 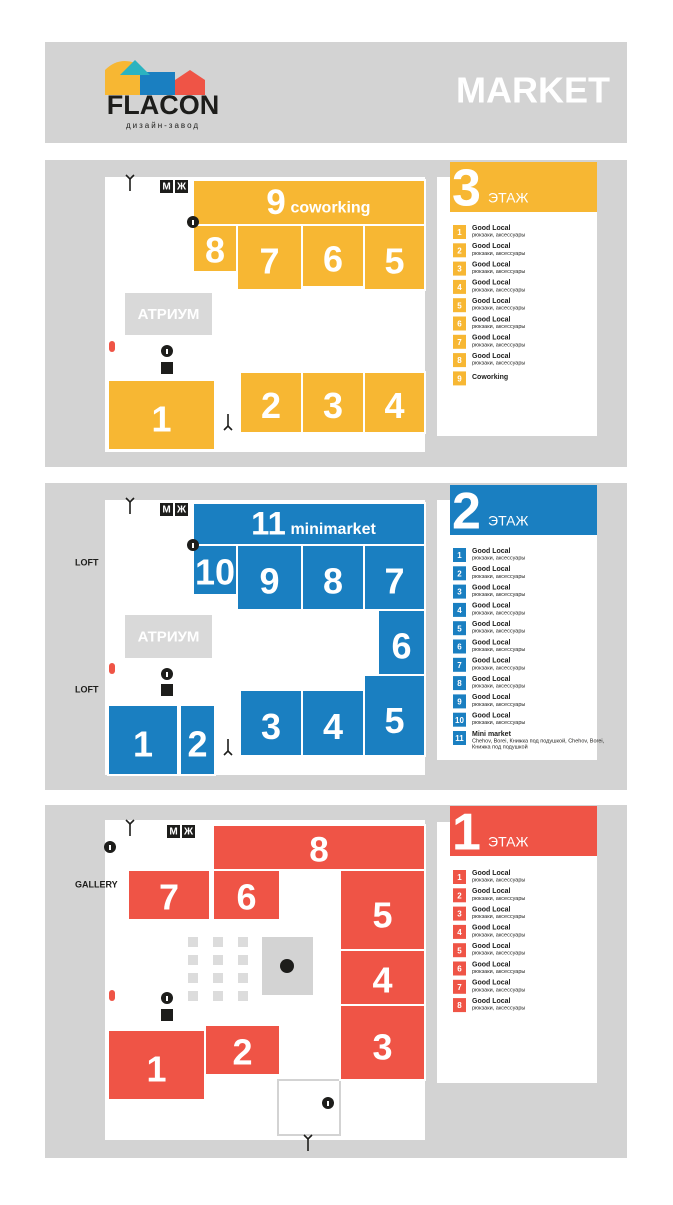 I want to click on store-number: 1, so click(x=143, y=744).